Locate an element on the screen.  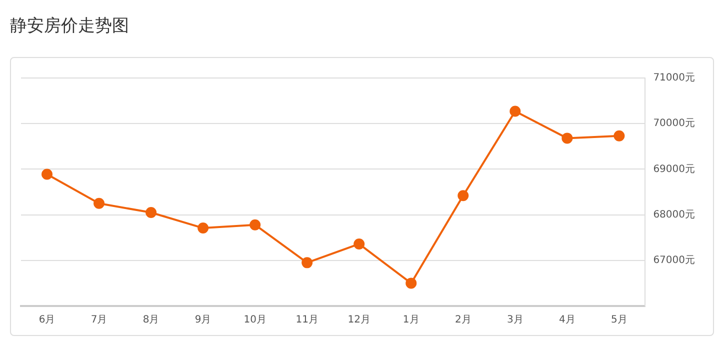
x-tick-label: 11月 is located at coordinates (307, 320).